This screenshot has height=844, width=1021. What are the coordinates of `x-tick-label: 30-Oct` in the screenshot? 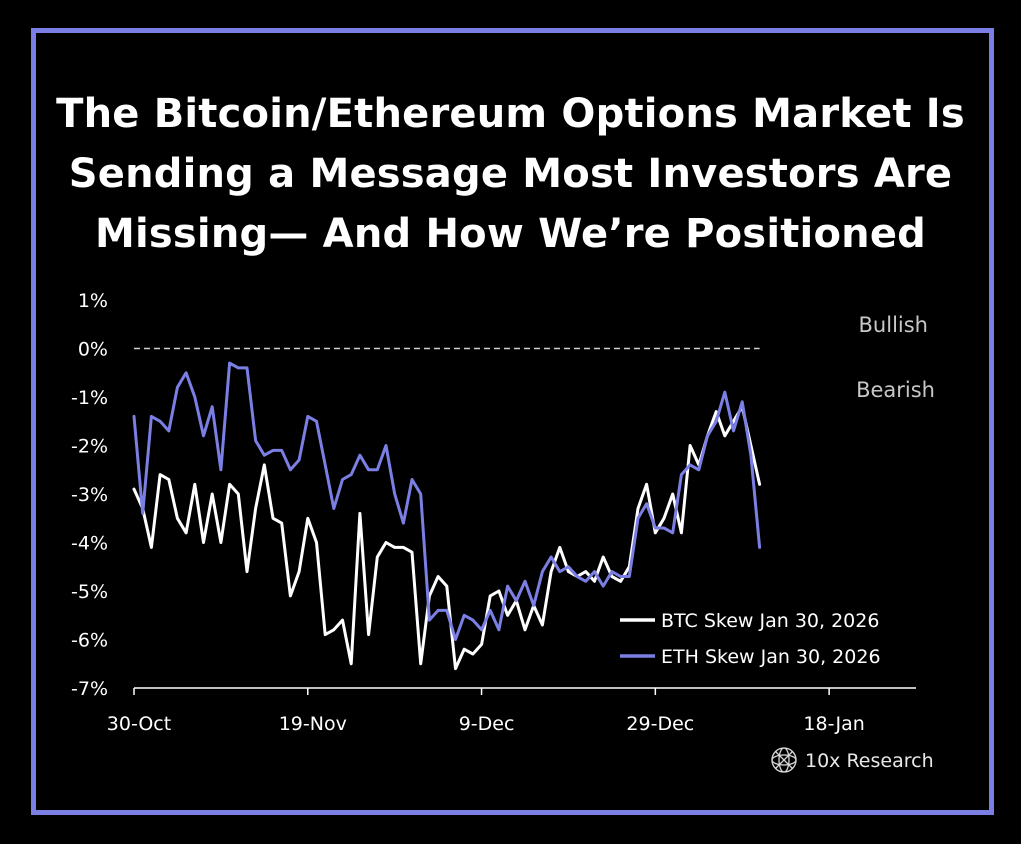 It's located at (139, 724).